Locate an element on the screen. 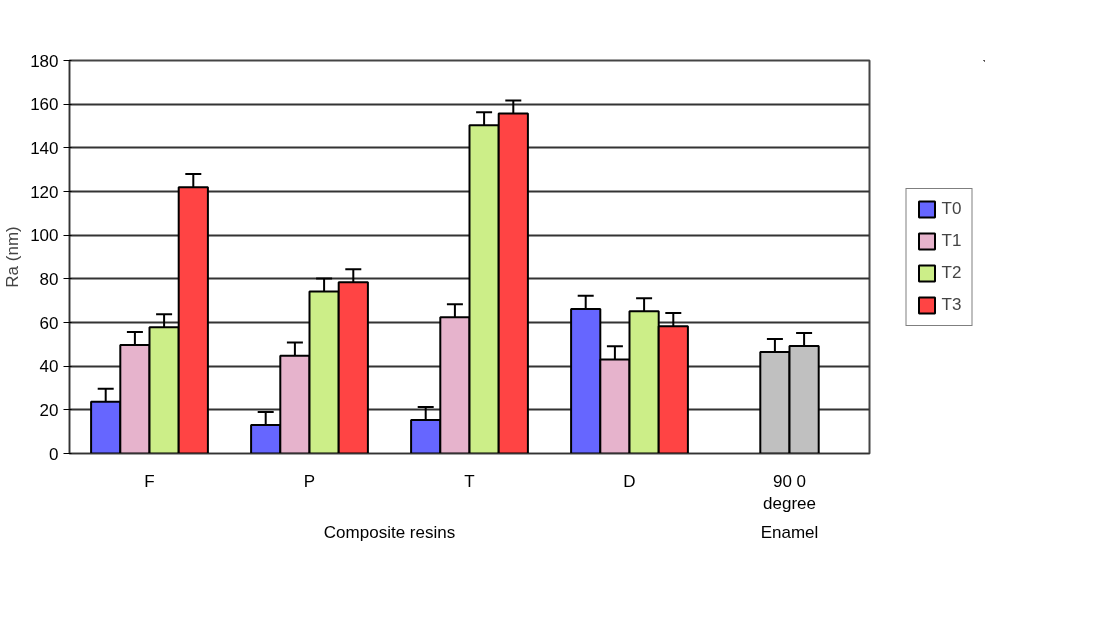 The width and height of the screenshot is (1094, 644). x-tick-label: P is located at coordinates (309, 481).